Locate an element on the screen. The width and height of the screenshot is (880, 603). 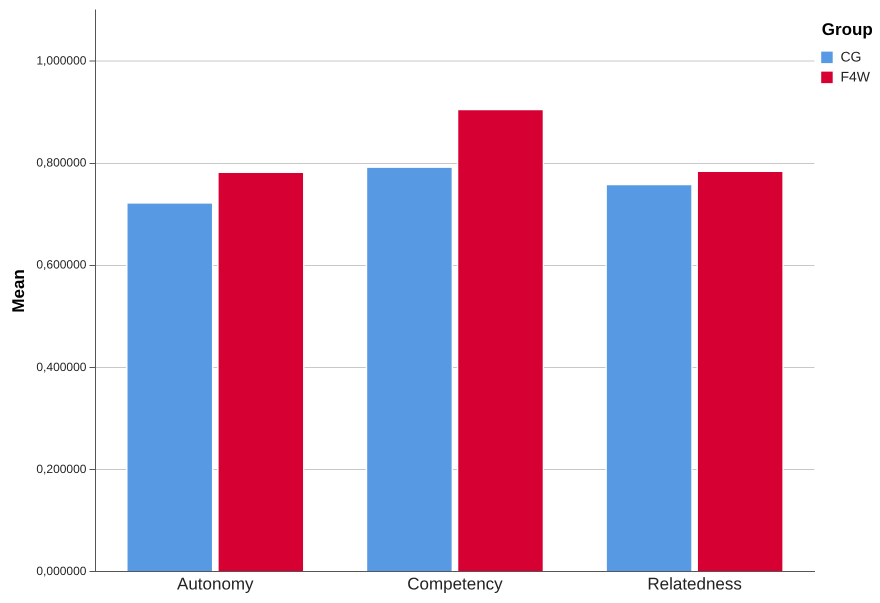
y-tick-label: 0,000000 is located at coordinates (61, 571).